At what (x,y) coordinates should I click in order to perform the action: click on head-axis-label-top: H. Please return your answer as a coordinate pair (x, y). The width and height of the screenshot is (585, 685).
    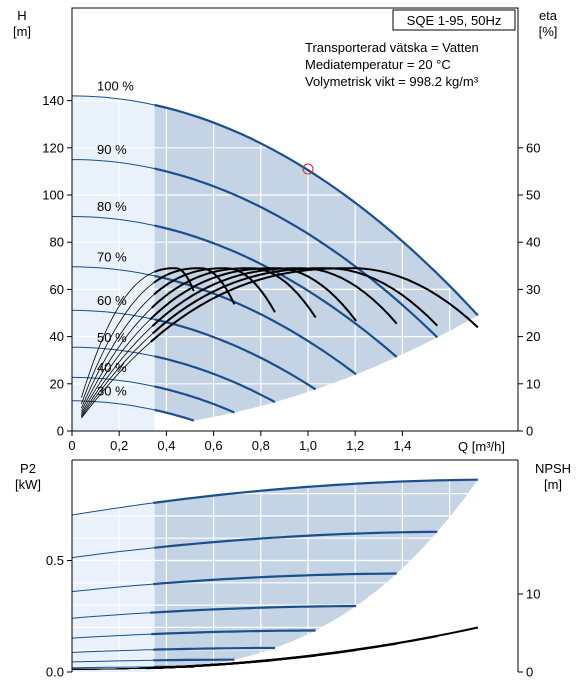
    Looking at the image, I should click on (21, 15).